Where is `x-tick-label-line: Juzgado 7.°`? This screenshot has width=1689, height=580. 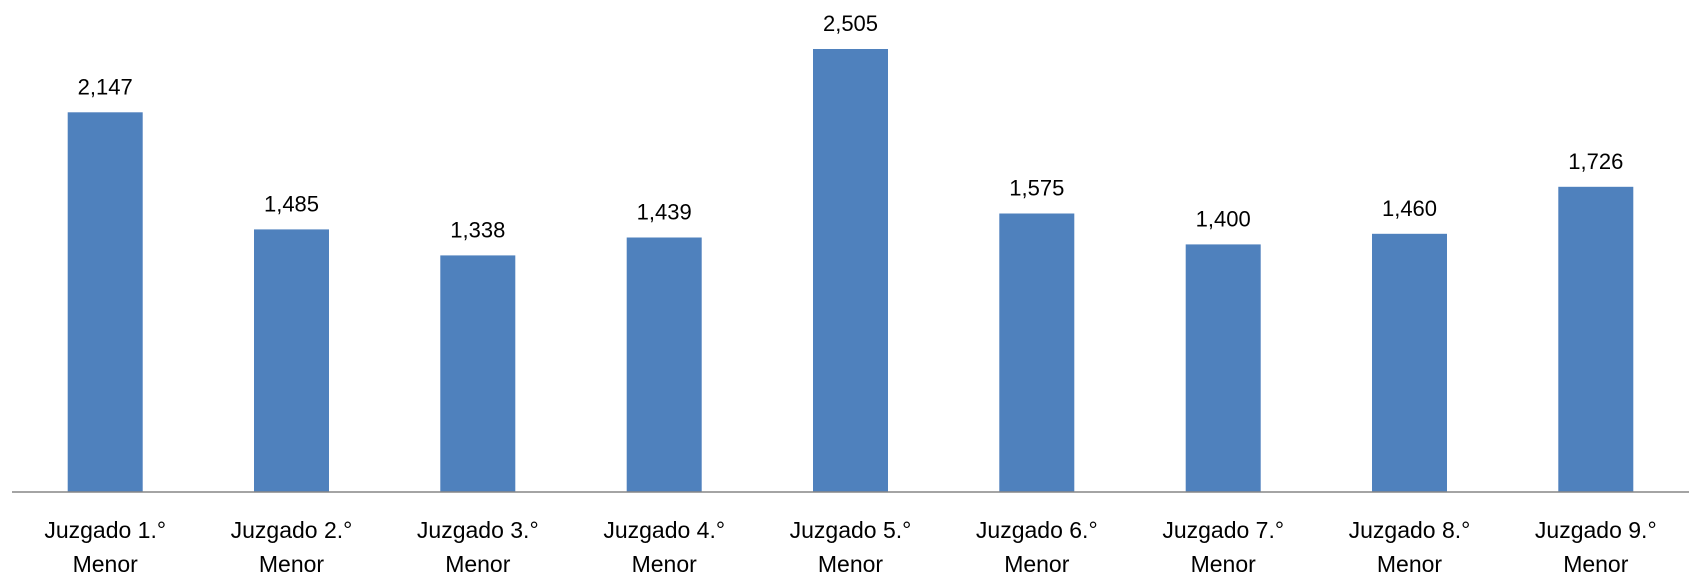 x-tick-label-line: Juzgado 7.° is located at coordinates (1223, 530).